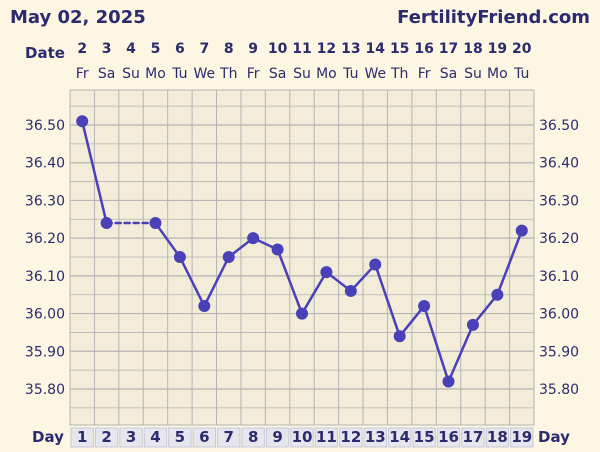 The image size is (600, 452). What do you see at coordinates (559, 201) in the screenshot?
I see `y-tick-label-right: 36.30` at bounding box center [559, 201].